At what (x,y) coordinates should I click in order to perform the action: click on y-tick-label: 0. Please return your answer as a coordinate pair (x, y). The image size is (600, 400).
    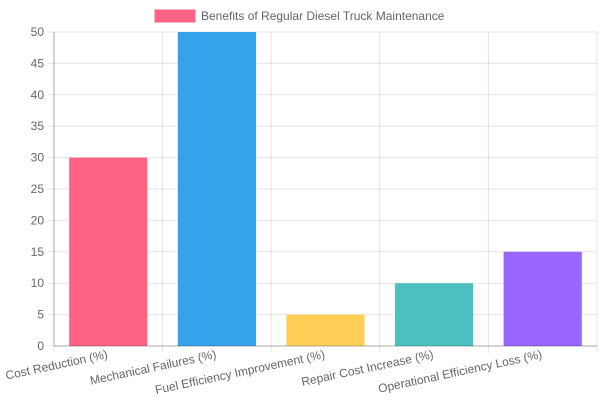
    Looking at the image, I should click on (40, 346).